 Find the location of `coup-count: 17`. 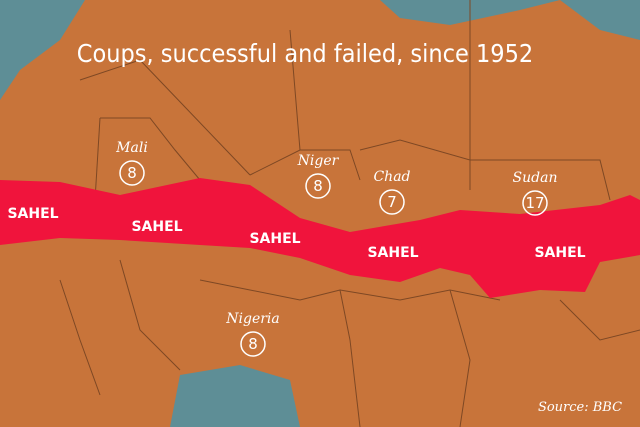

coup-count: 17 is located at coordinates (534, 203).